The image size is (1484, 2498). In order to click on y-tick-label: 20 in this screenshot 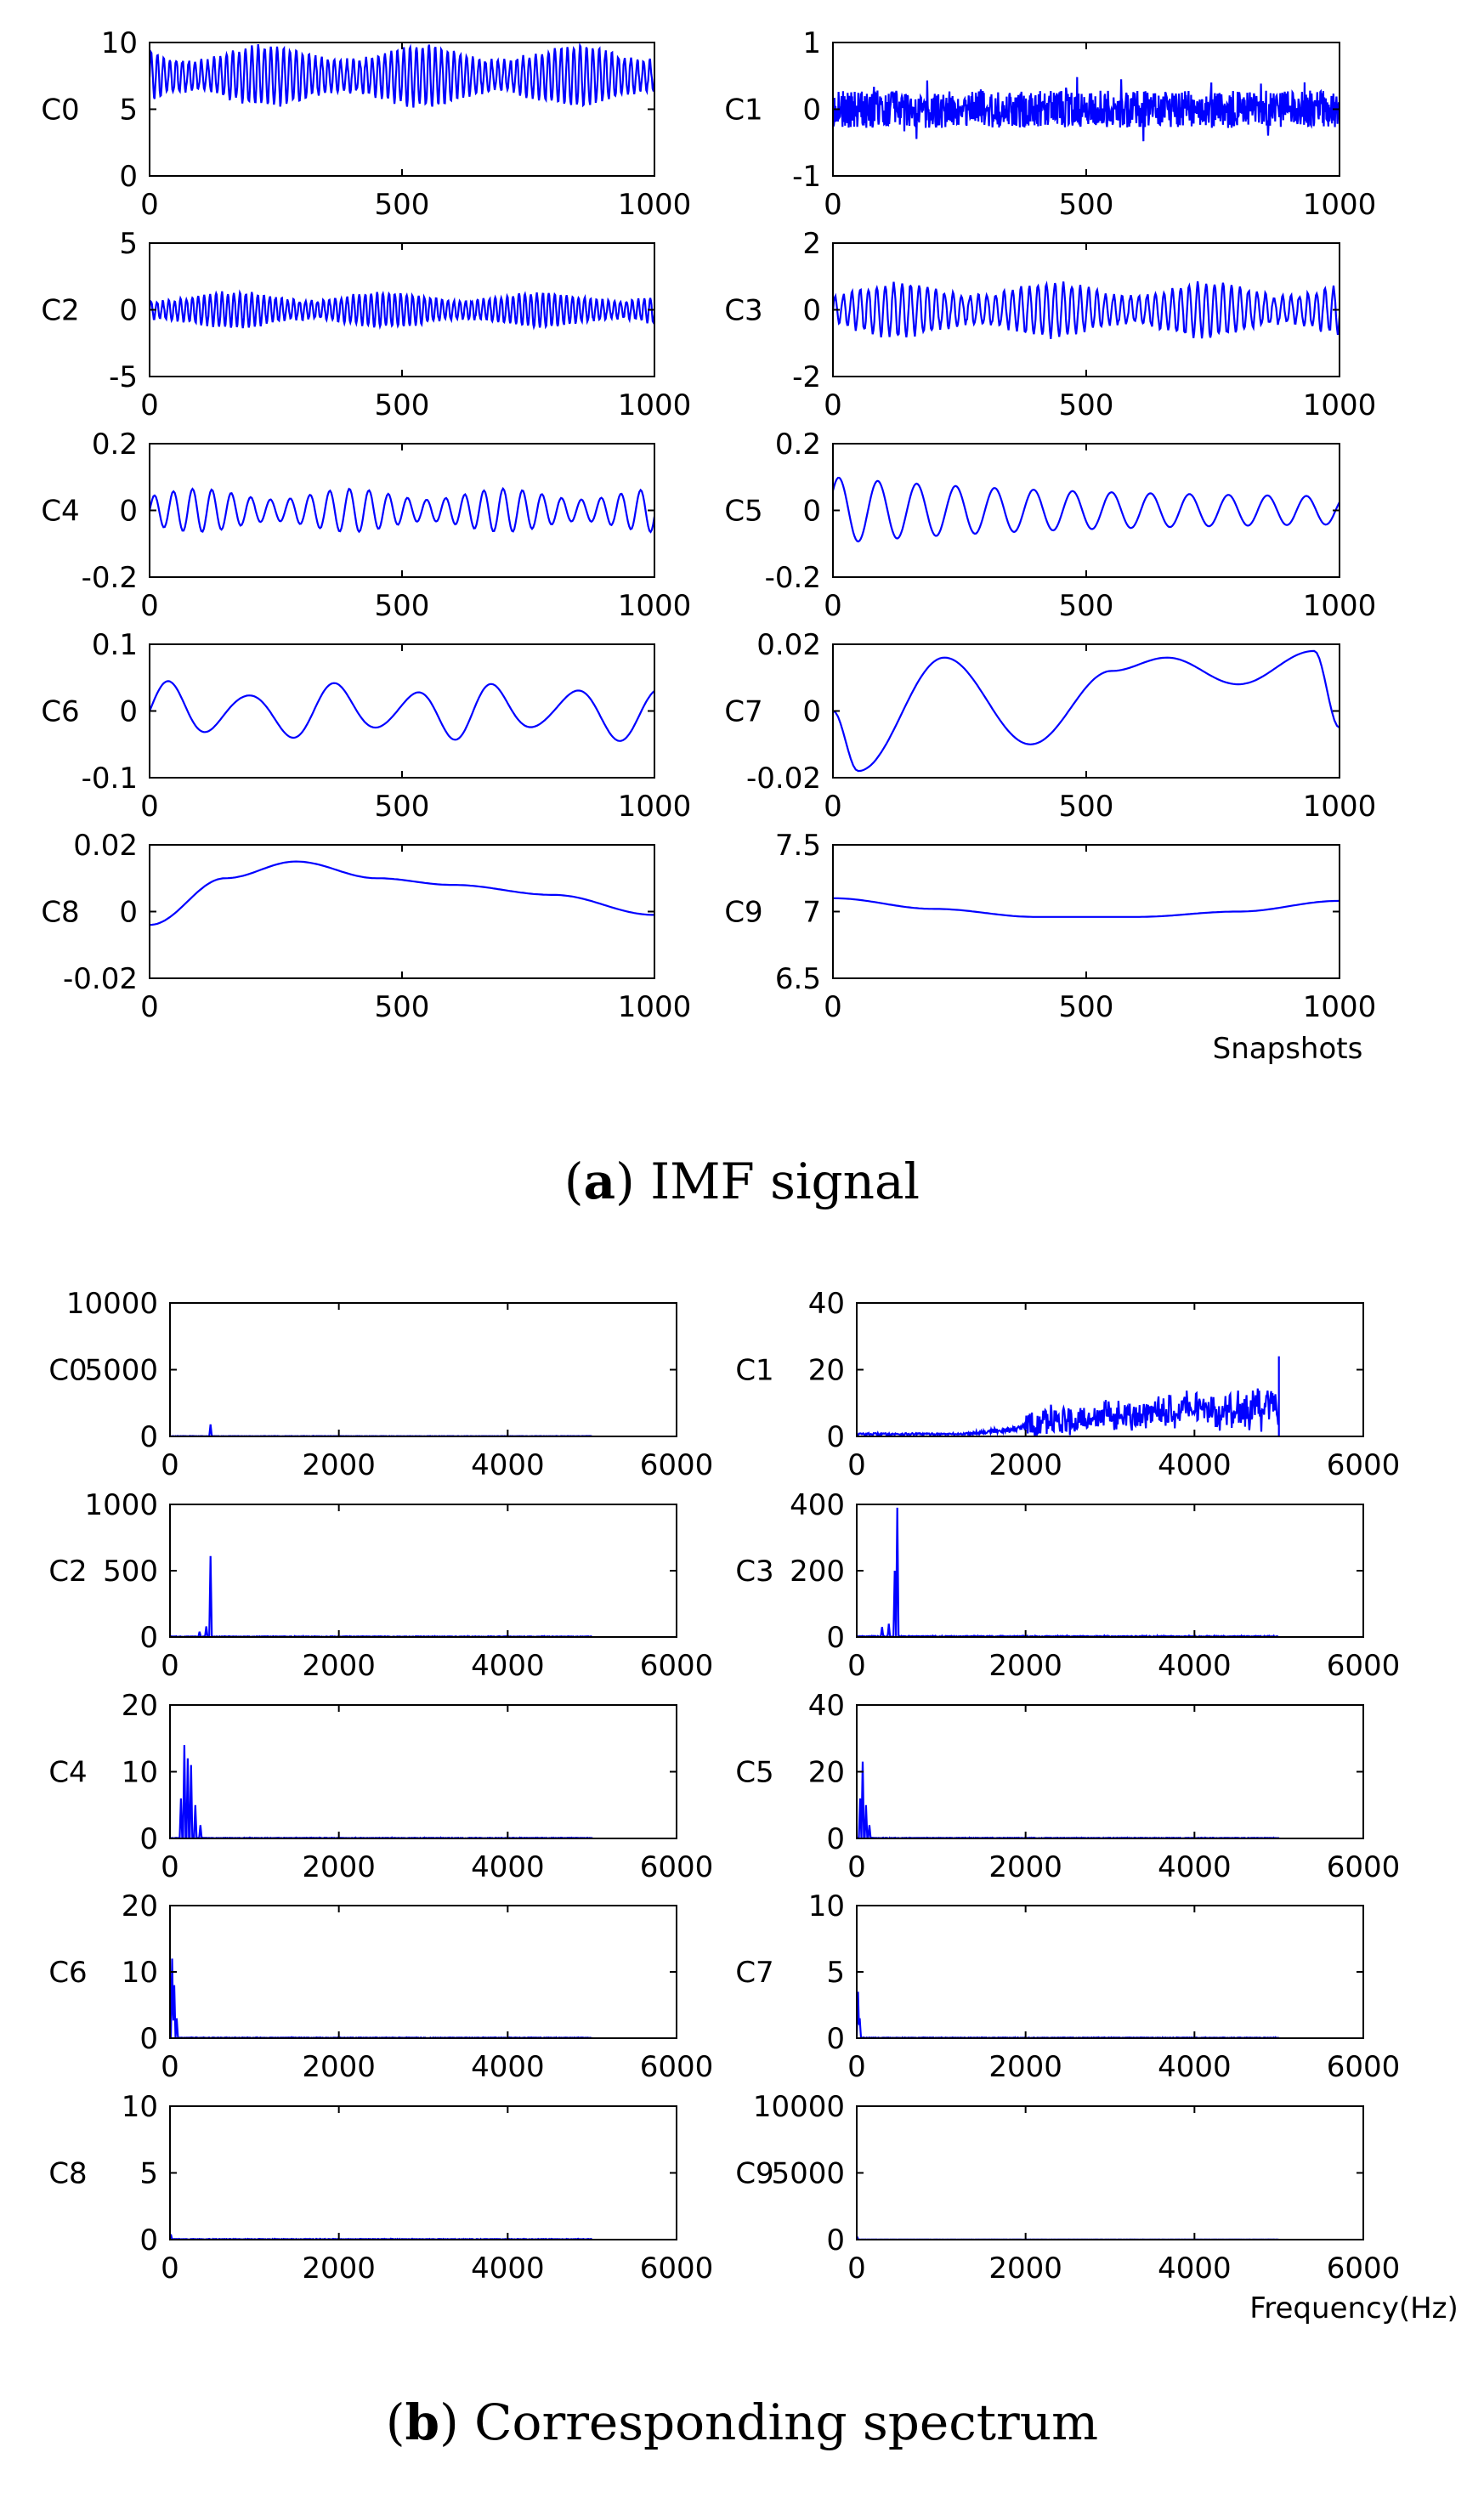, I will do `click(826, 1371)`.